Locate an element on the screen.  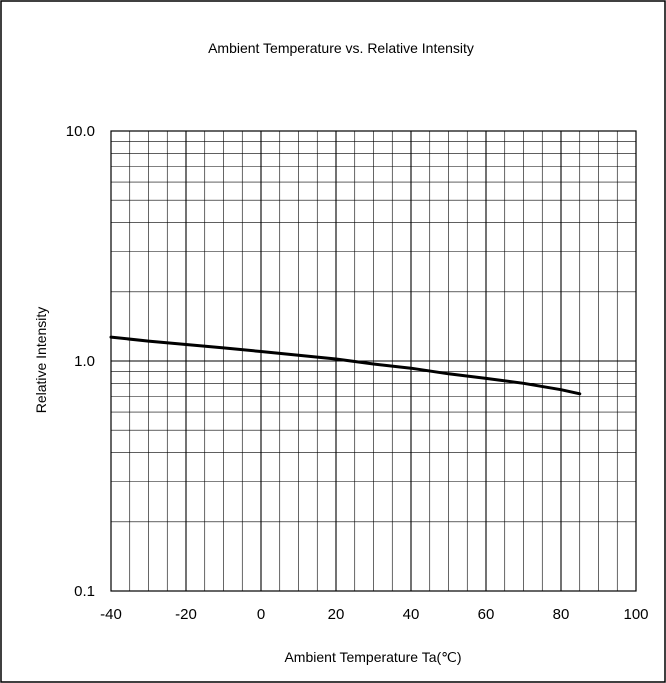
x-tick-label: 40 is located at coordinates (411, 614).